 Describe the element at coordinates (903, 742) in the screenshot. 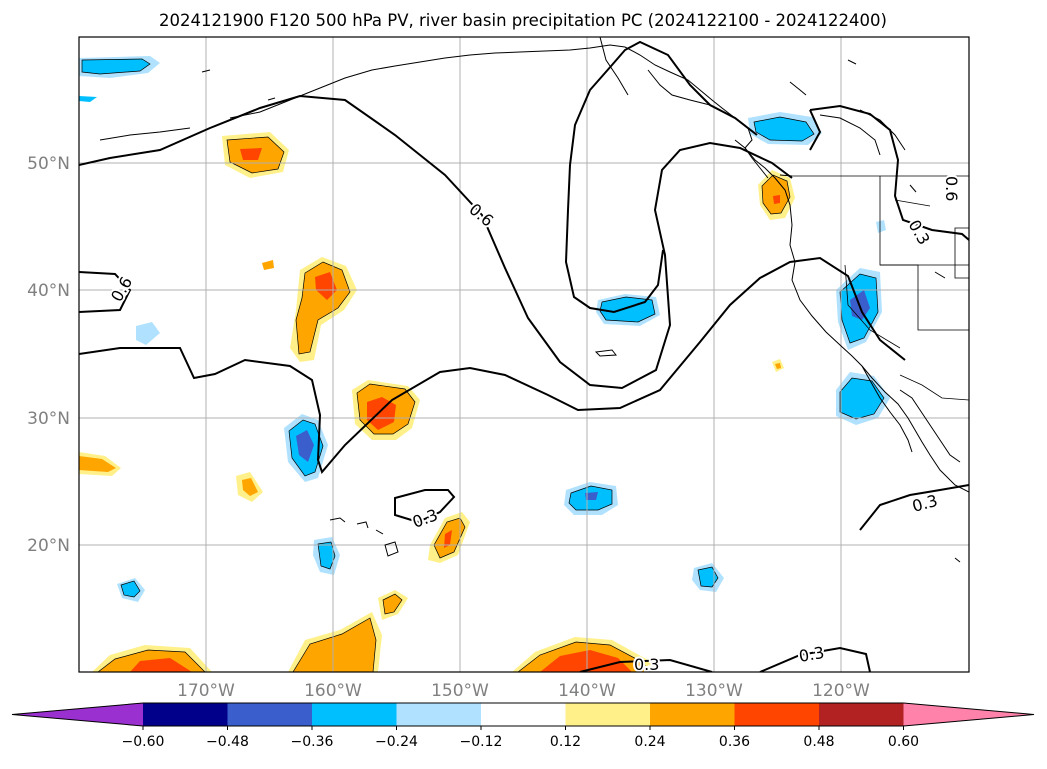

I see `colorbar-tick-label: 0.60` at that location.